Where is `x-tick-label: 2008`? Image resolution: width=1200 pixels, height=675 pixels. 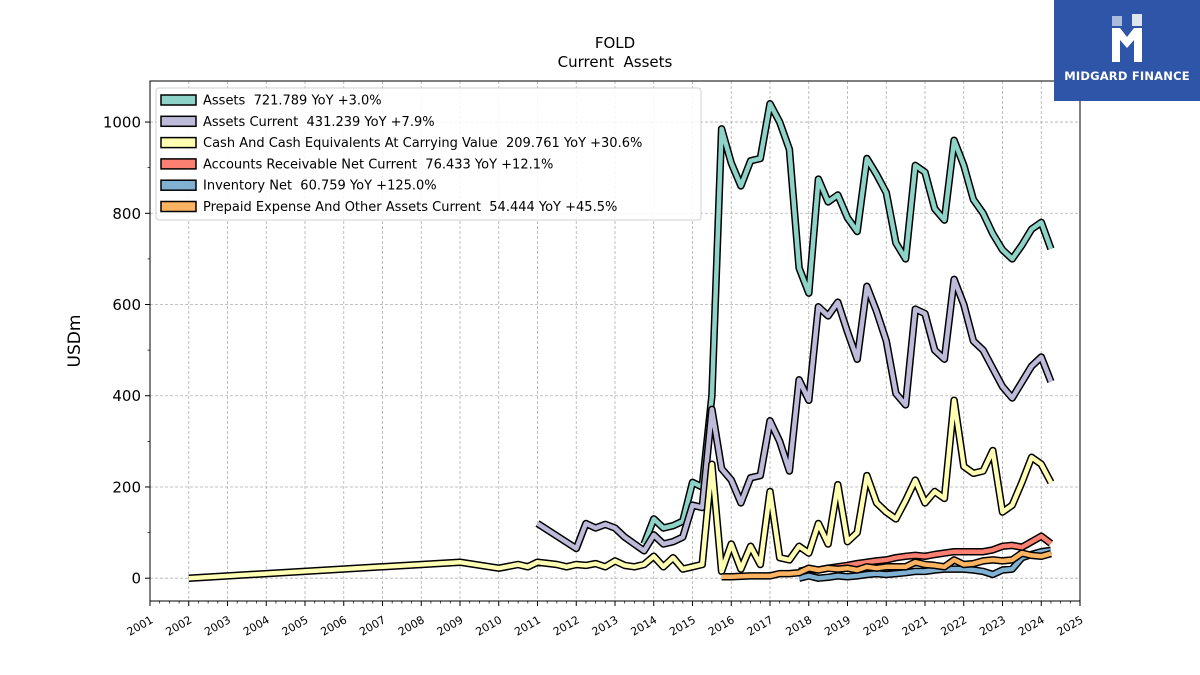
x-tick-label: 2008 is located at coordinates (411, 625).